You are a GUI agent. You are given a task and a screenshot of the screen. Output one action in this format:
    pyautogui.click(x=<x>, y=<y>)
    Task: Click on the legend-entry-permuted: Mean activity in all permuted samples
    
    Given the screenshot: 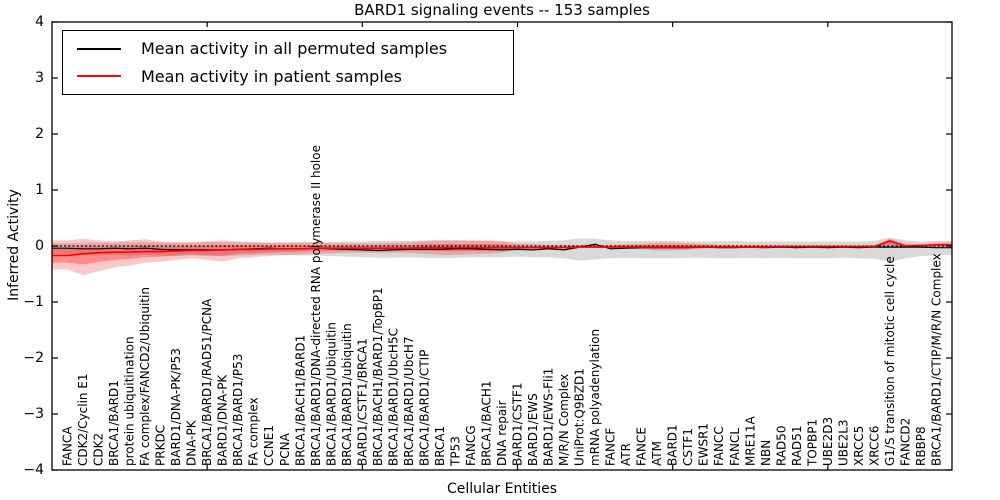 What is the action you would take?
    pyautogui.click(x=288, y=48)
    